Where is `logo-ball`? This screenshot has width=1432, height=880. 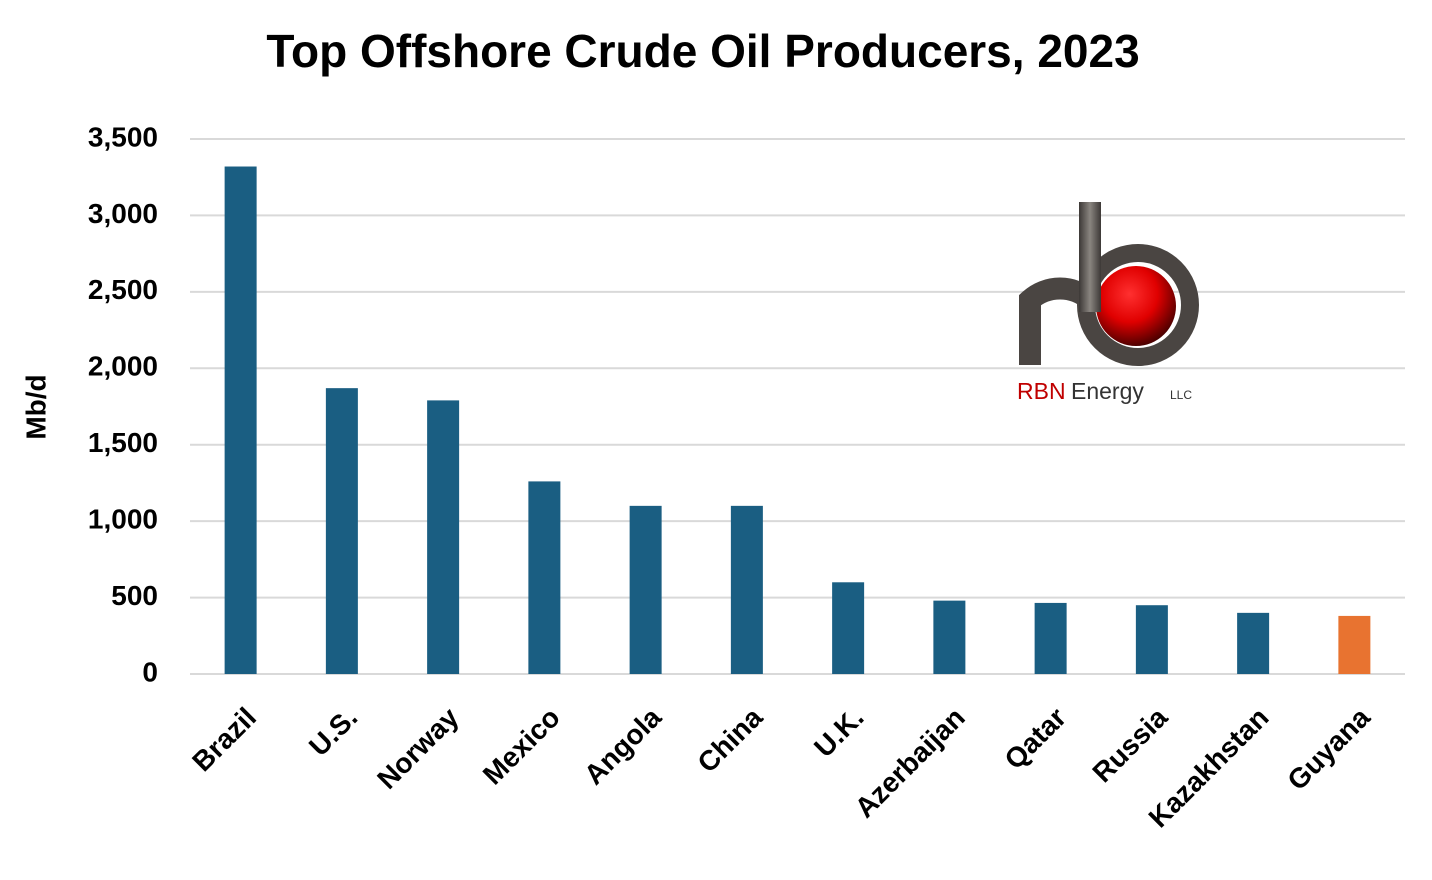
logo-ball is located at coordinates (1136, 306).